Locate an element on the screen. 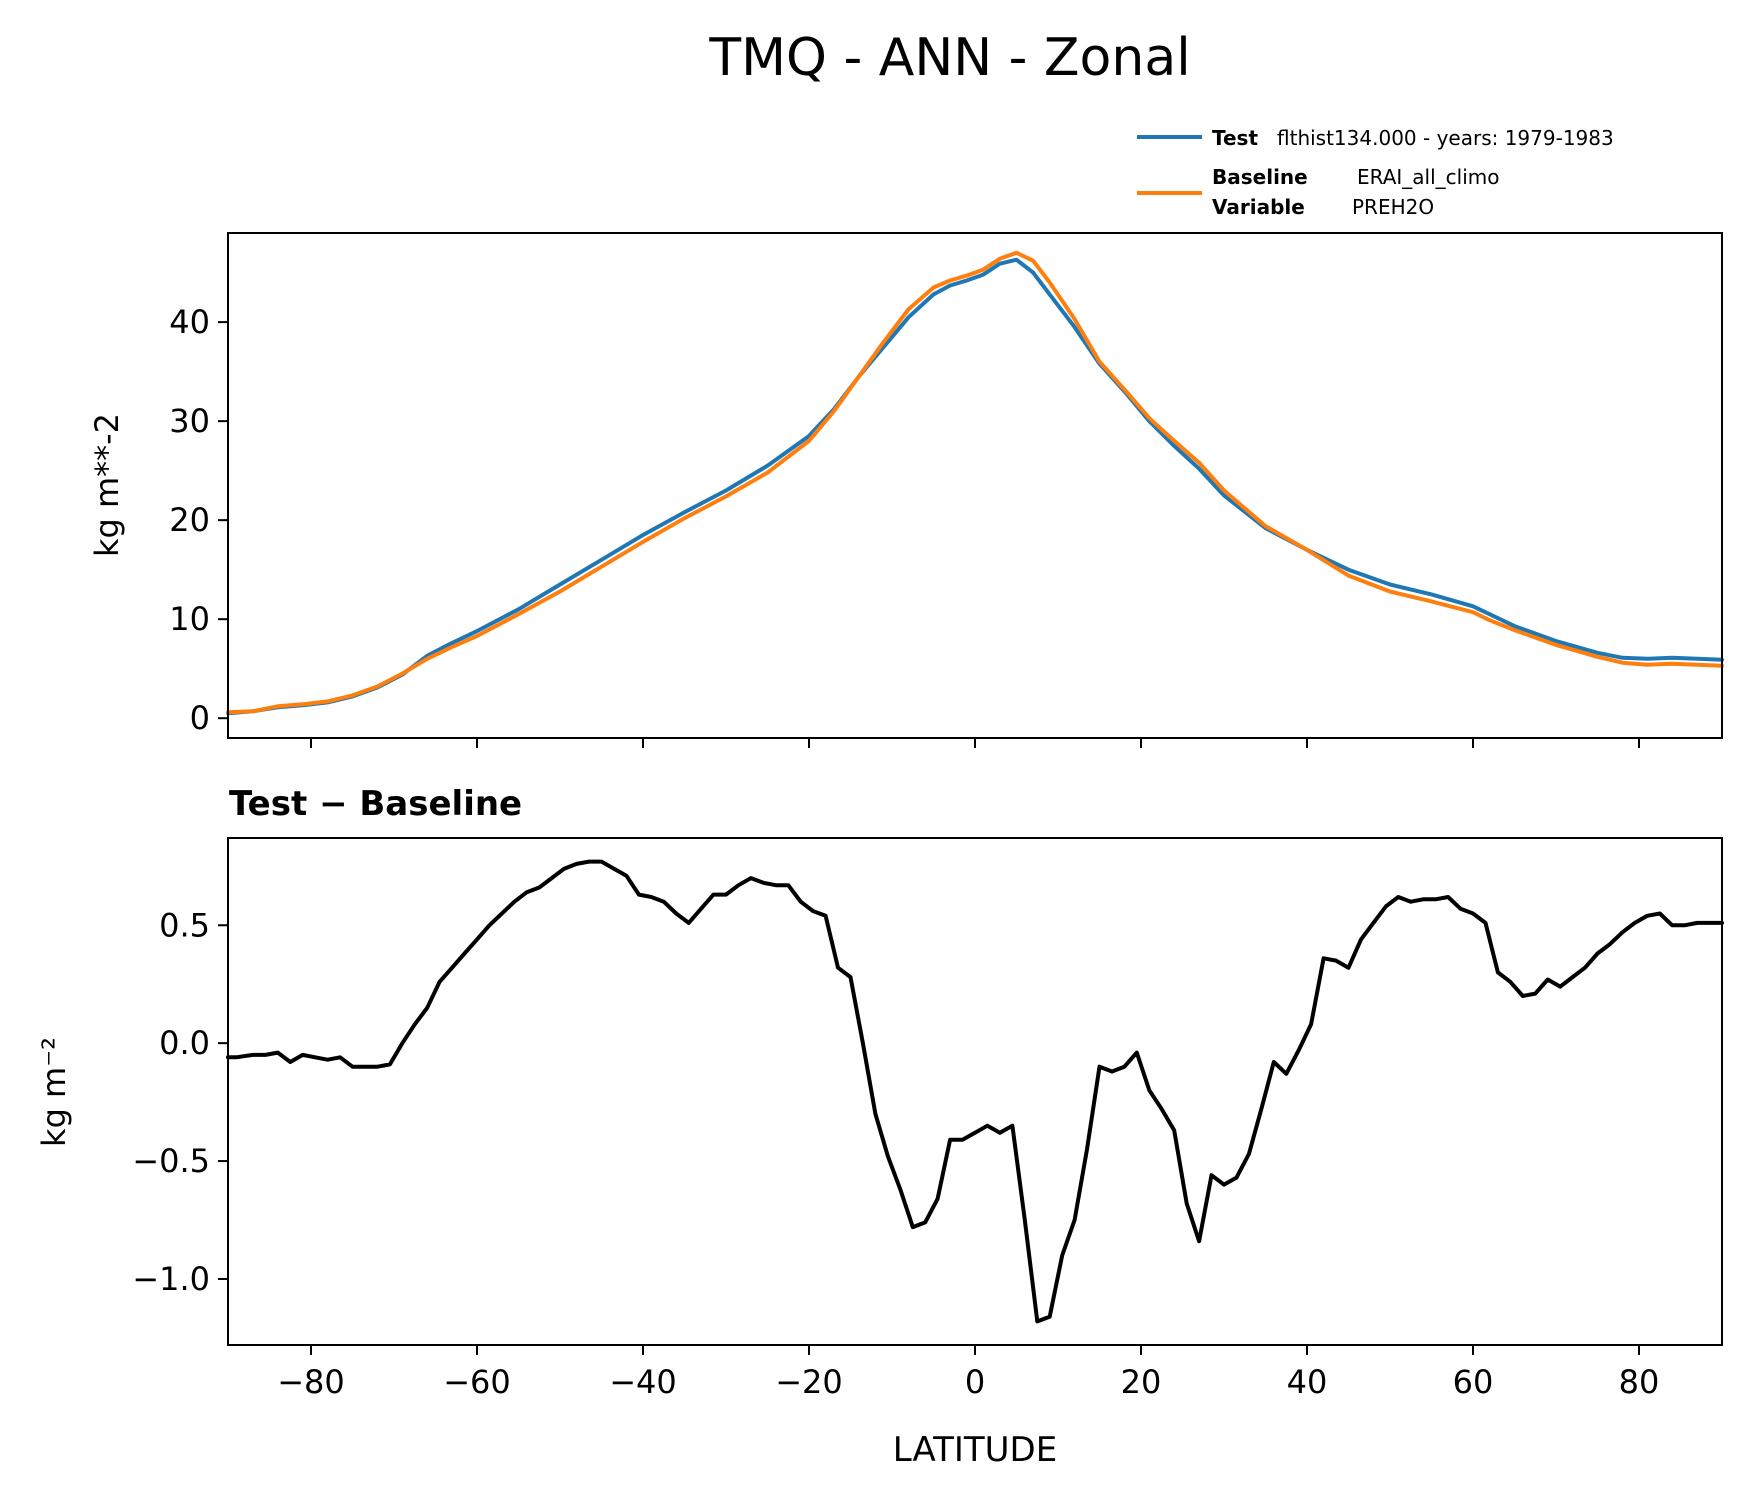 The width and height of the screenshot is (1745, 1496). bottom-xtick-label: −20 is located at coordinates (809, 1382).